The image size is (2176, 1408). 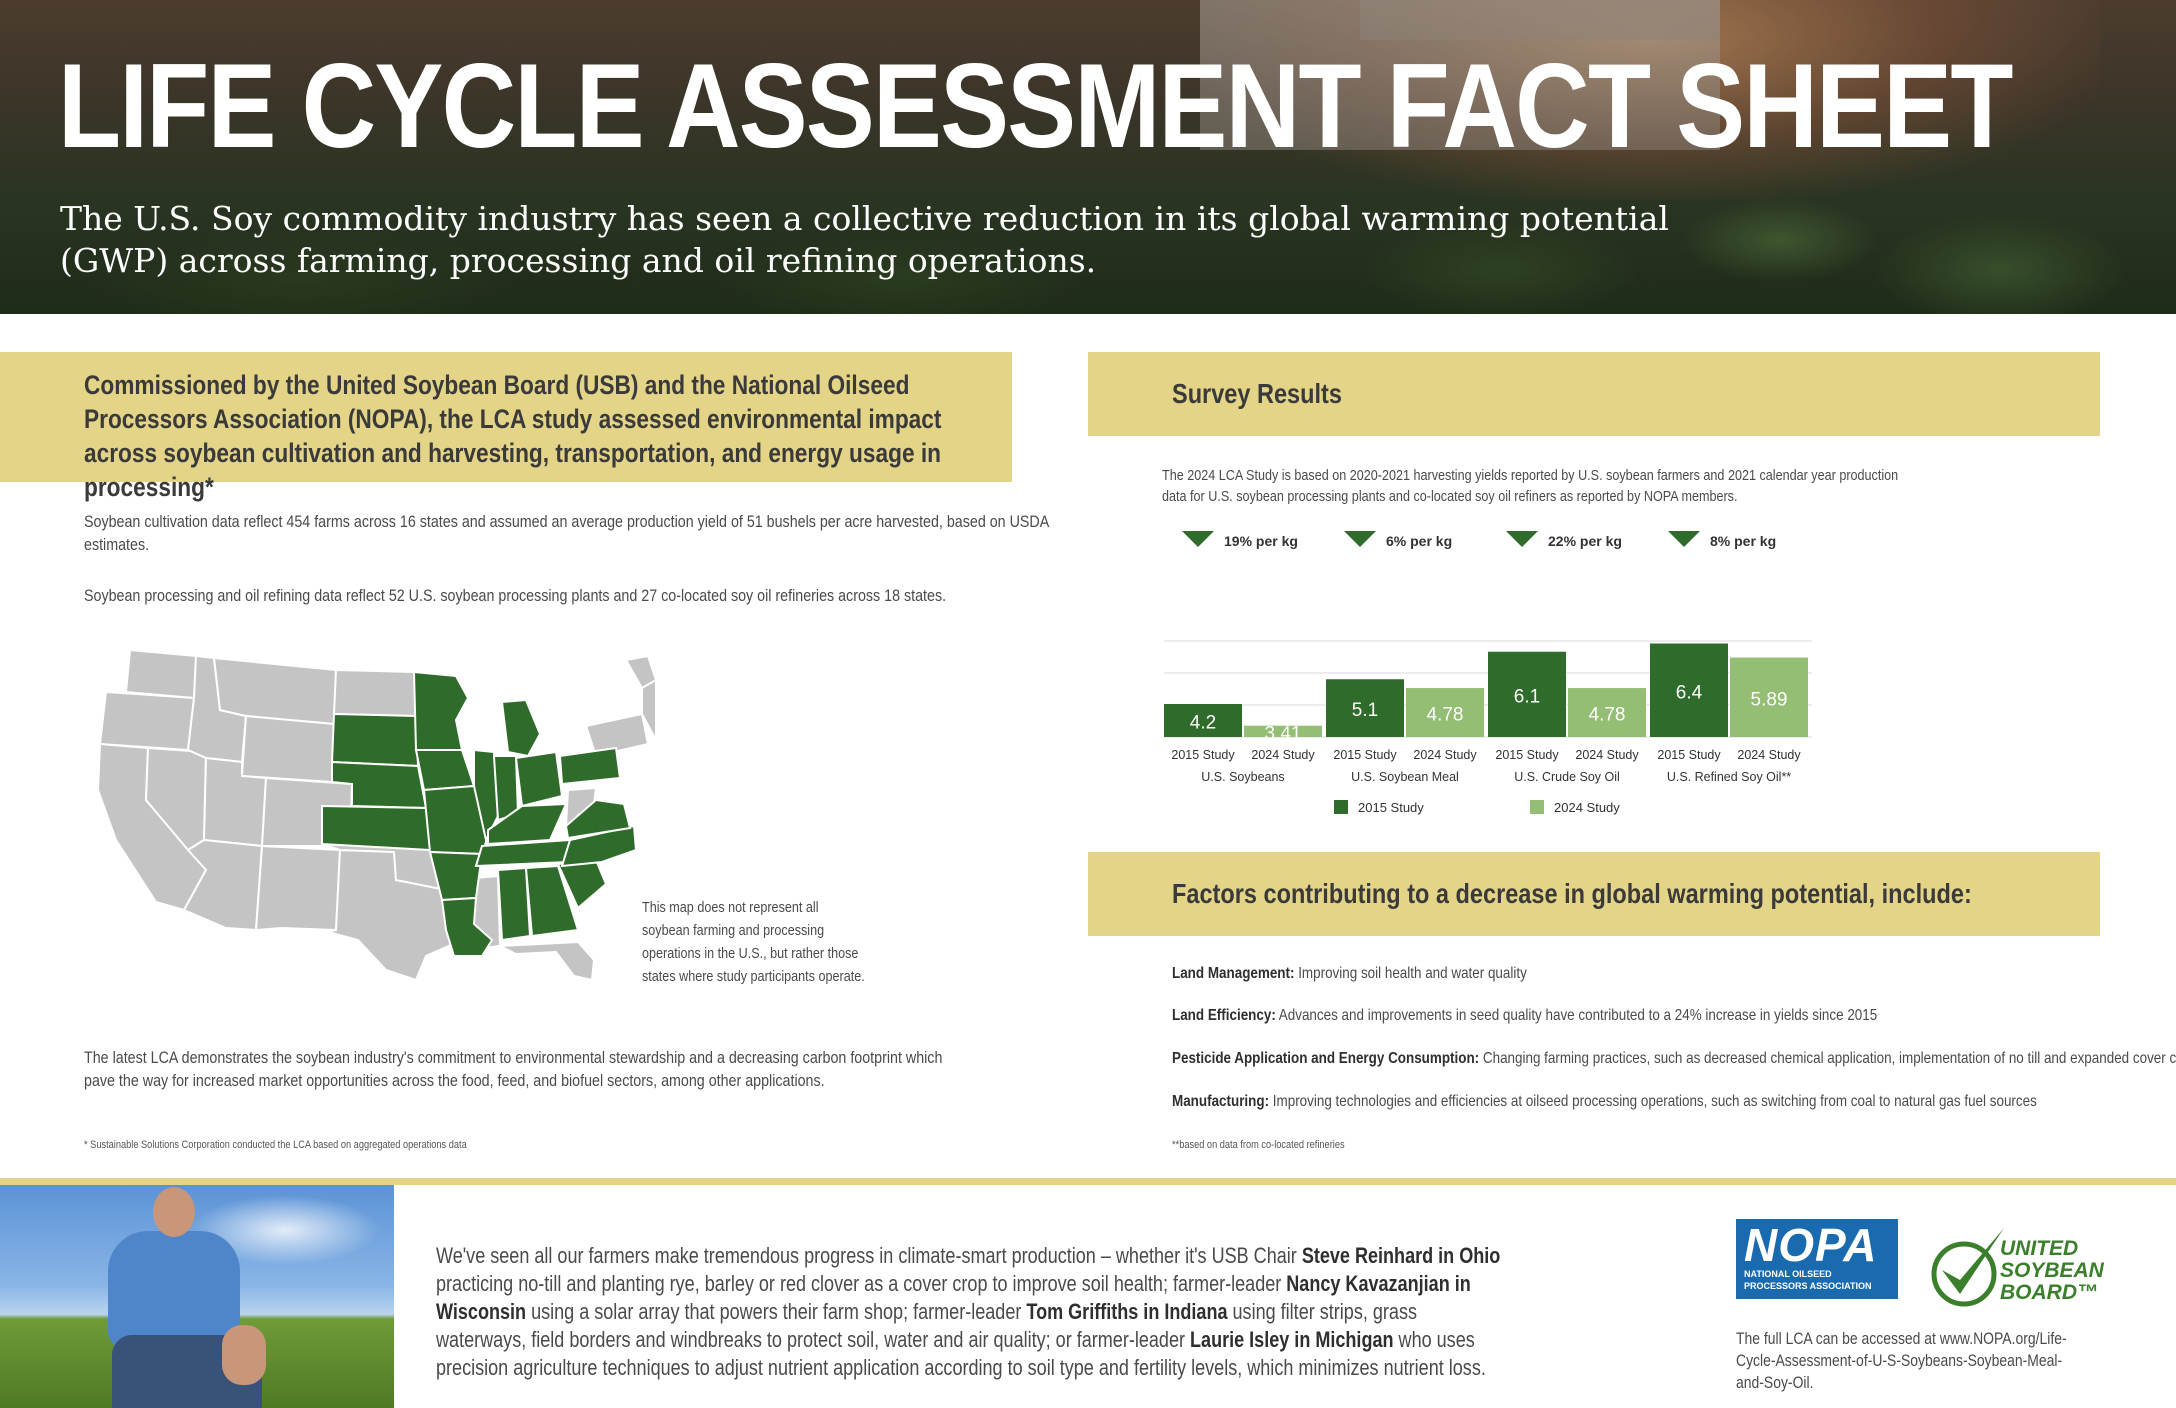 I want to click on map-state-sd, so click(x=375, y=740).